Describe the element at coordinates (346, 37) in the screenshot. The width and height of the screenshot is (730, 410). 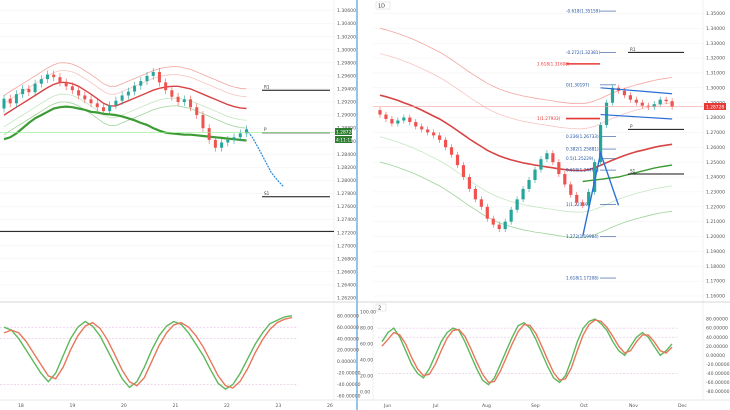
I see `left-price-tick: 1.30200` at that location.